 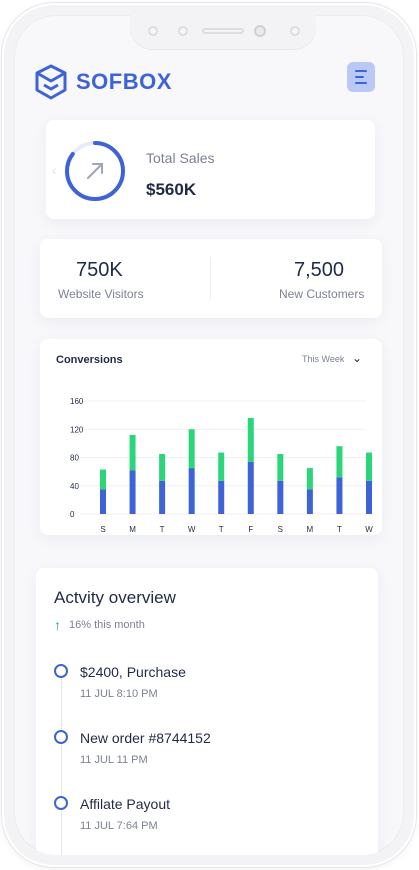 I want to click on sales-progress-ring, so click(x=95, y=171).